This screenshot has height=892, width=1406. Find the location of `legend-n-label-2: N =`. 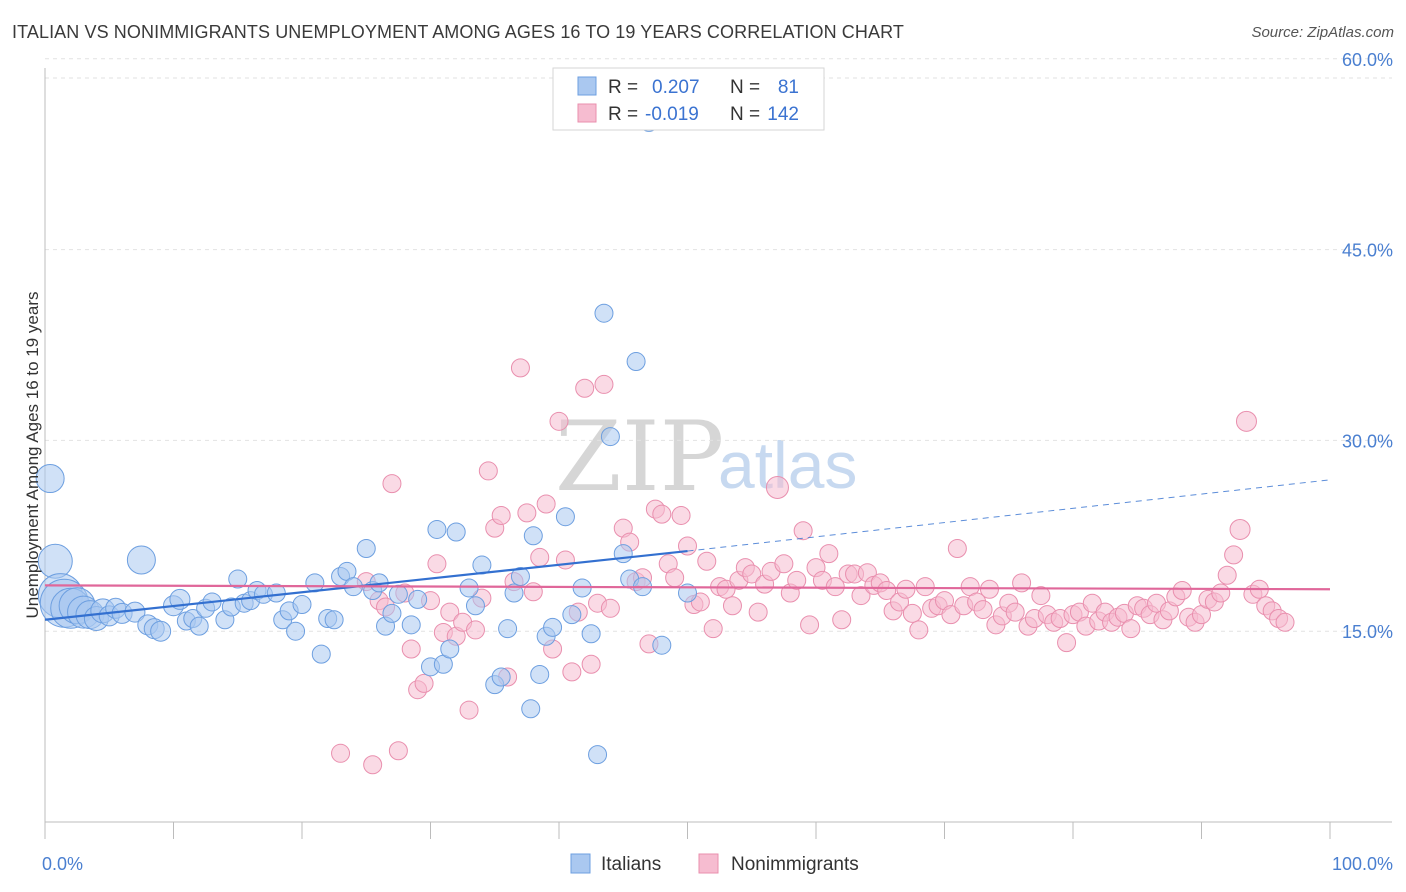

legend-n-label-2: N = is located at coordinates (745, 114).